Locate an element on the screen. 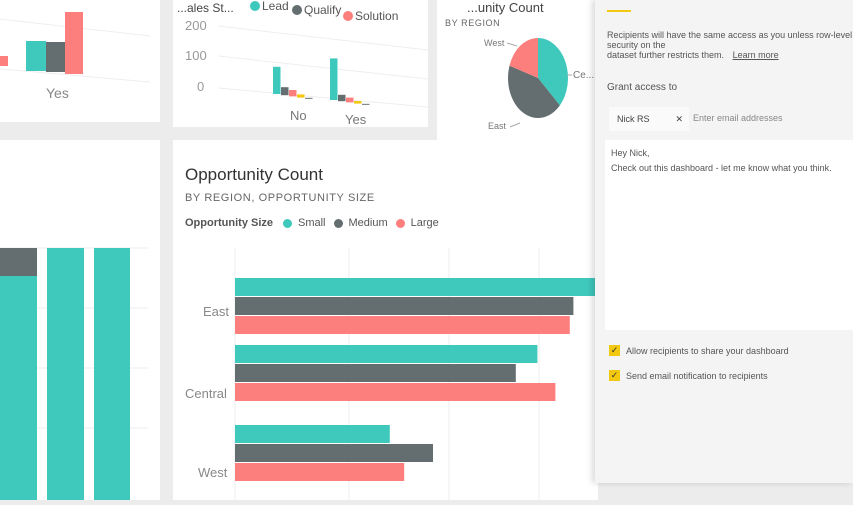  pie-label-west: West is located at coordinates (494, 43).